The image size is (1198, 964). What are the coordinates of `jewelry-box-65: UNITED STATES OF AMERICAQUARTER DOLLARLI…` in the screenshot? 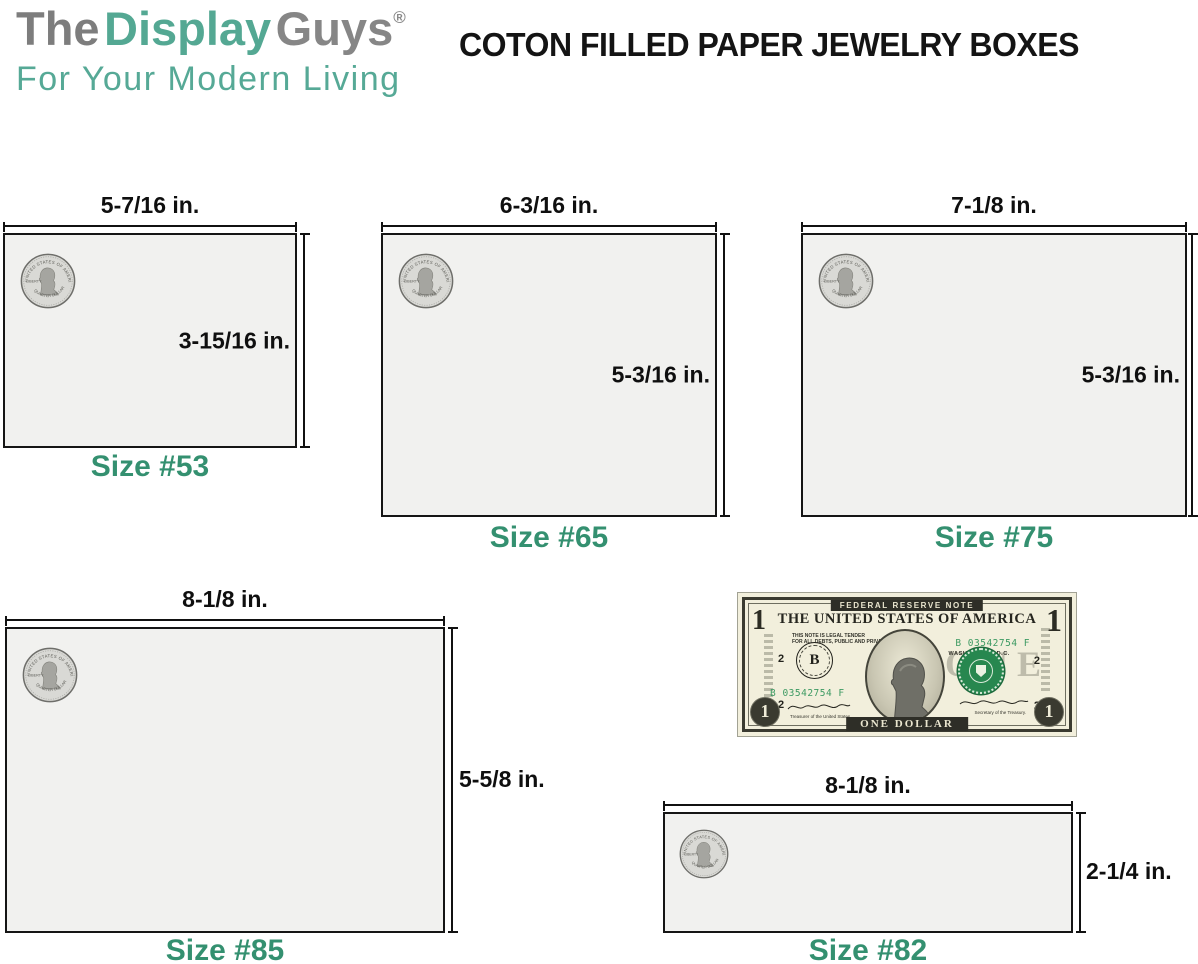 It's located at (549, 375).